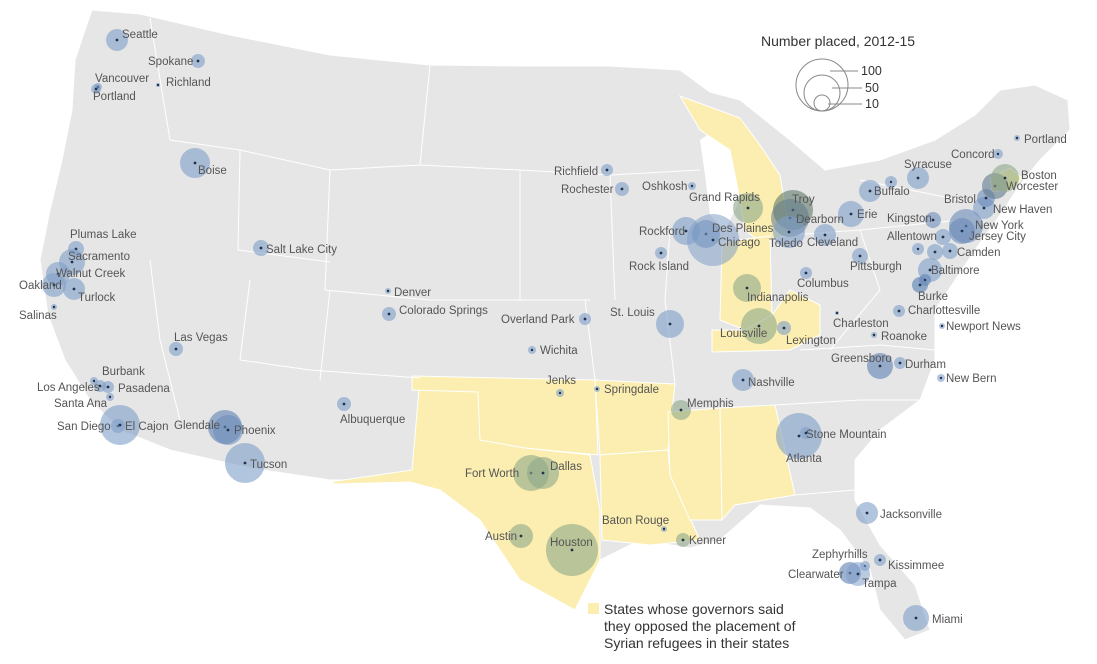 The height and width of the screenshot is (664, 1097). Describe the element at coordinates (301, 250) in the screenshot. I see `label-salt-lake-city: Salt Lake City` at that location.